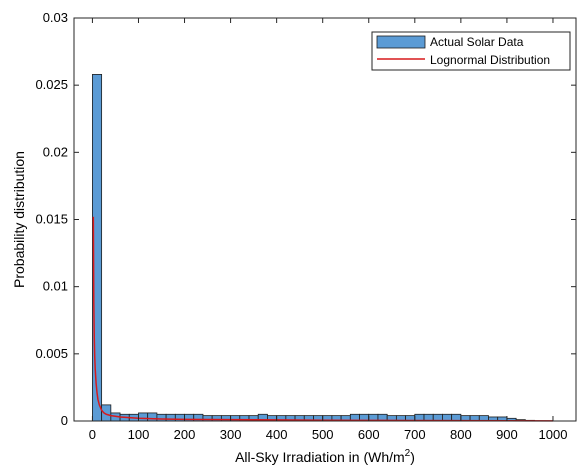  What do you see at coordinates (320, 457) in the screenshot?
I see `x-axis-label-main: All-Sky Irradiation in (Wh/m` at bounding box center [320, 457].